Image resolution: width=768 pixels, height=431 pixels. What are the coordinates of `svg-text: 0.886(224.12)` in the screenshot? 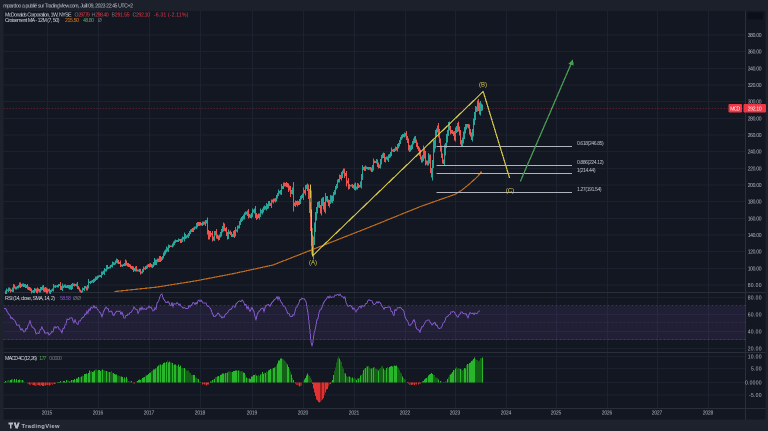 It's located at (590, 163).